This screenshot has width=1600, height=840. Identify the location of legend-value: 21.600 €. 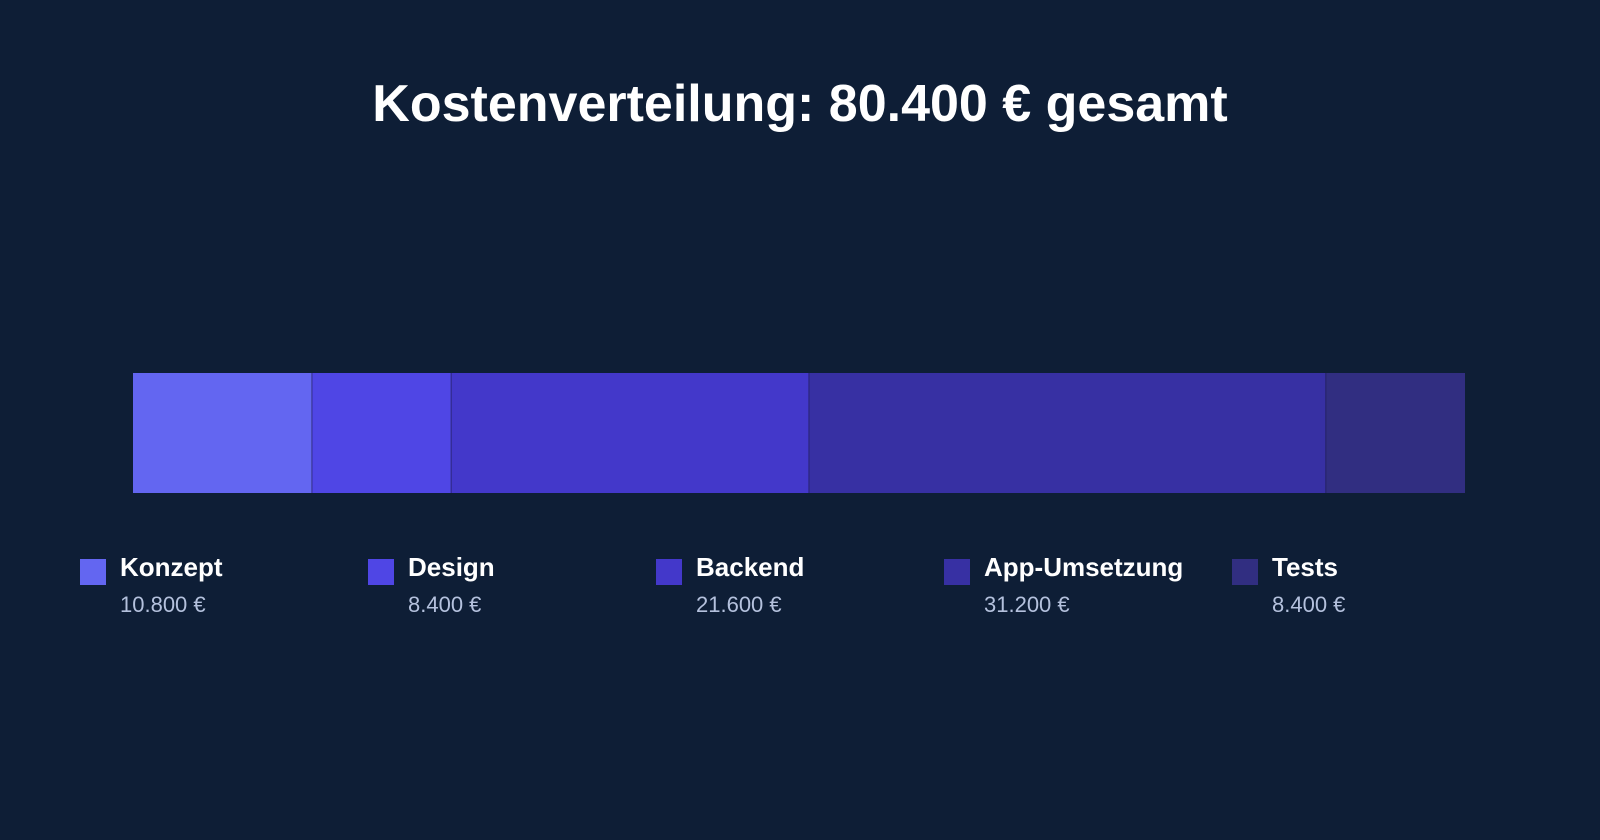
(739, 604).